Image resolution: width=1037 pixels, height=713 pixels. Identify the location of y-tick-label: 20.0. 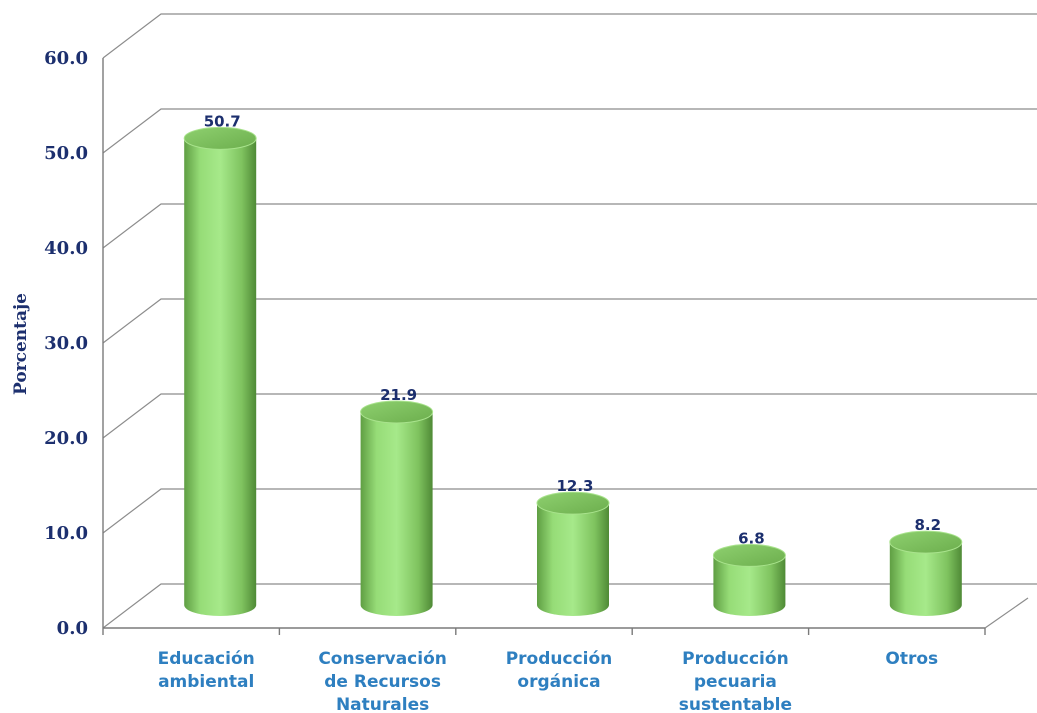
(66, 438).